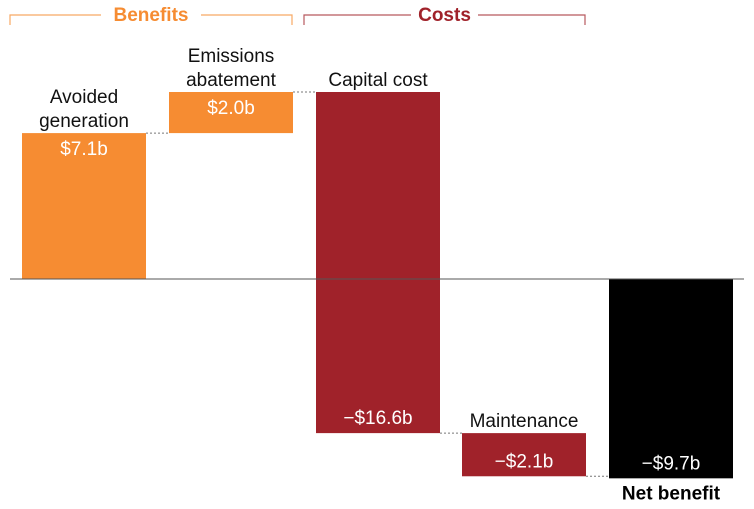  I want to click on value-label-4: −$2.1b, so click(524, 461).